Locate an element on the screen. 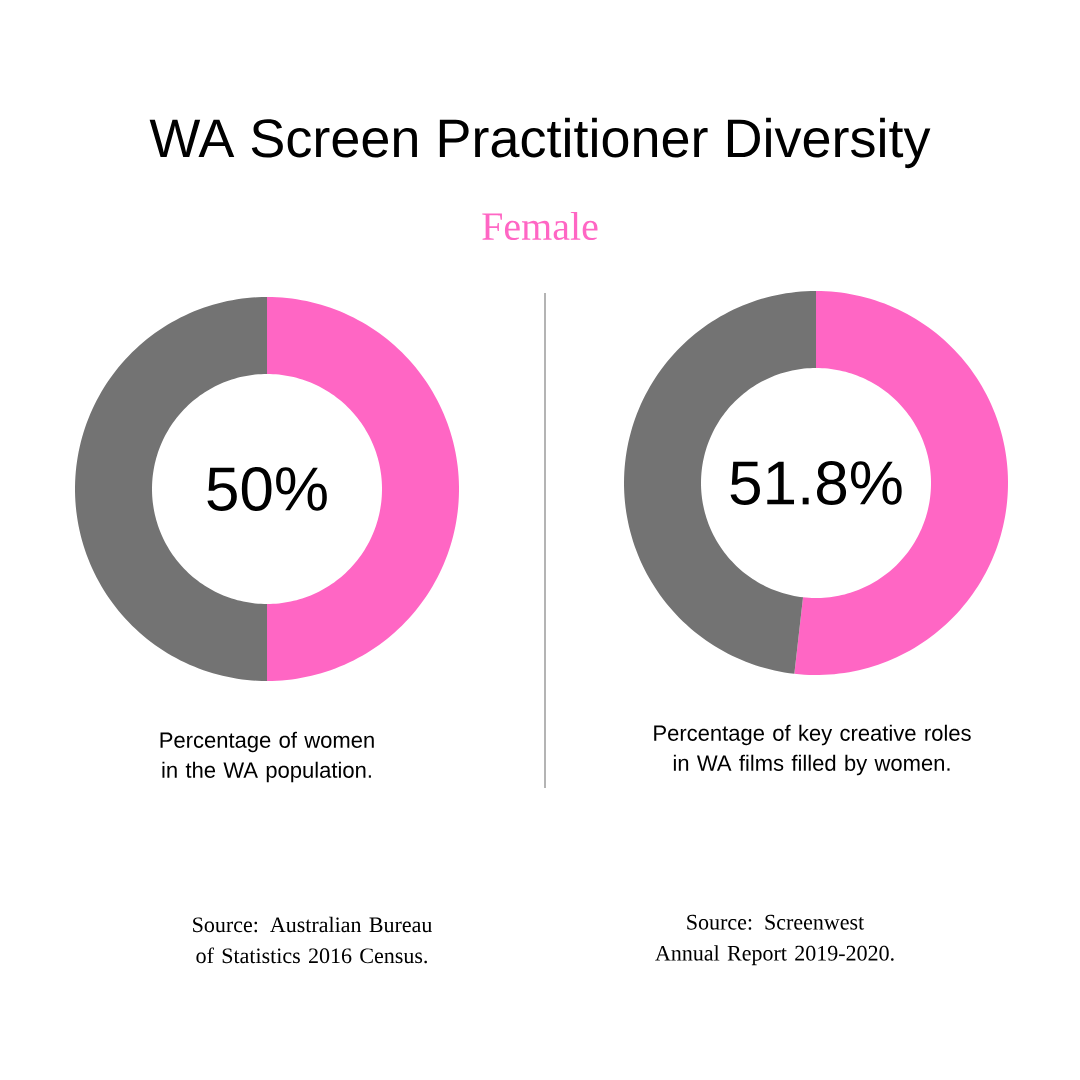 The height and width of the screenshot is (1080, 1080). source-note: Source: Screenwest Annual Report 2019-2020. is located at coordinates (774, 940).